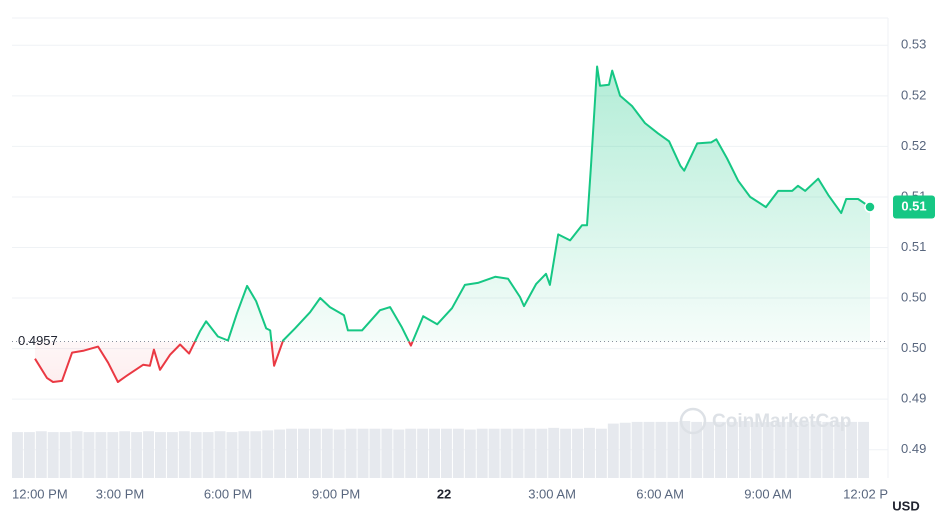  Describe the element at coordinates (865, 493) in the screenshot. I see `x-tick-label: 12:02 P` at that location.